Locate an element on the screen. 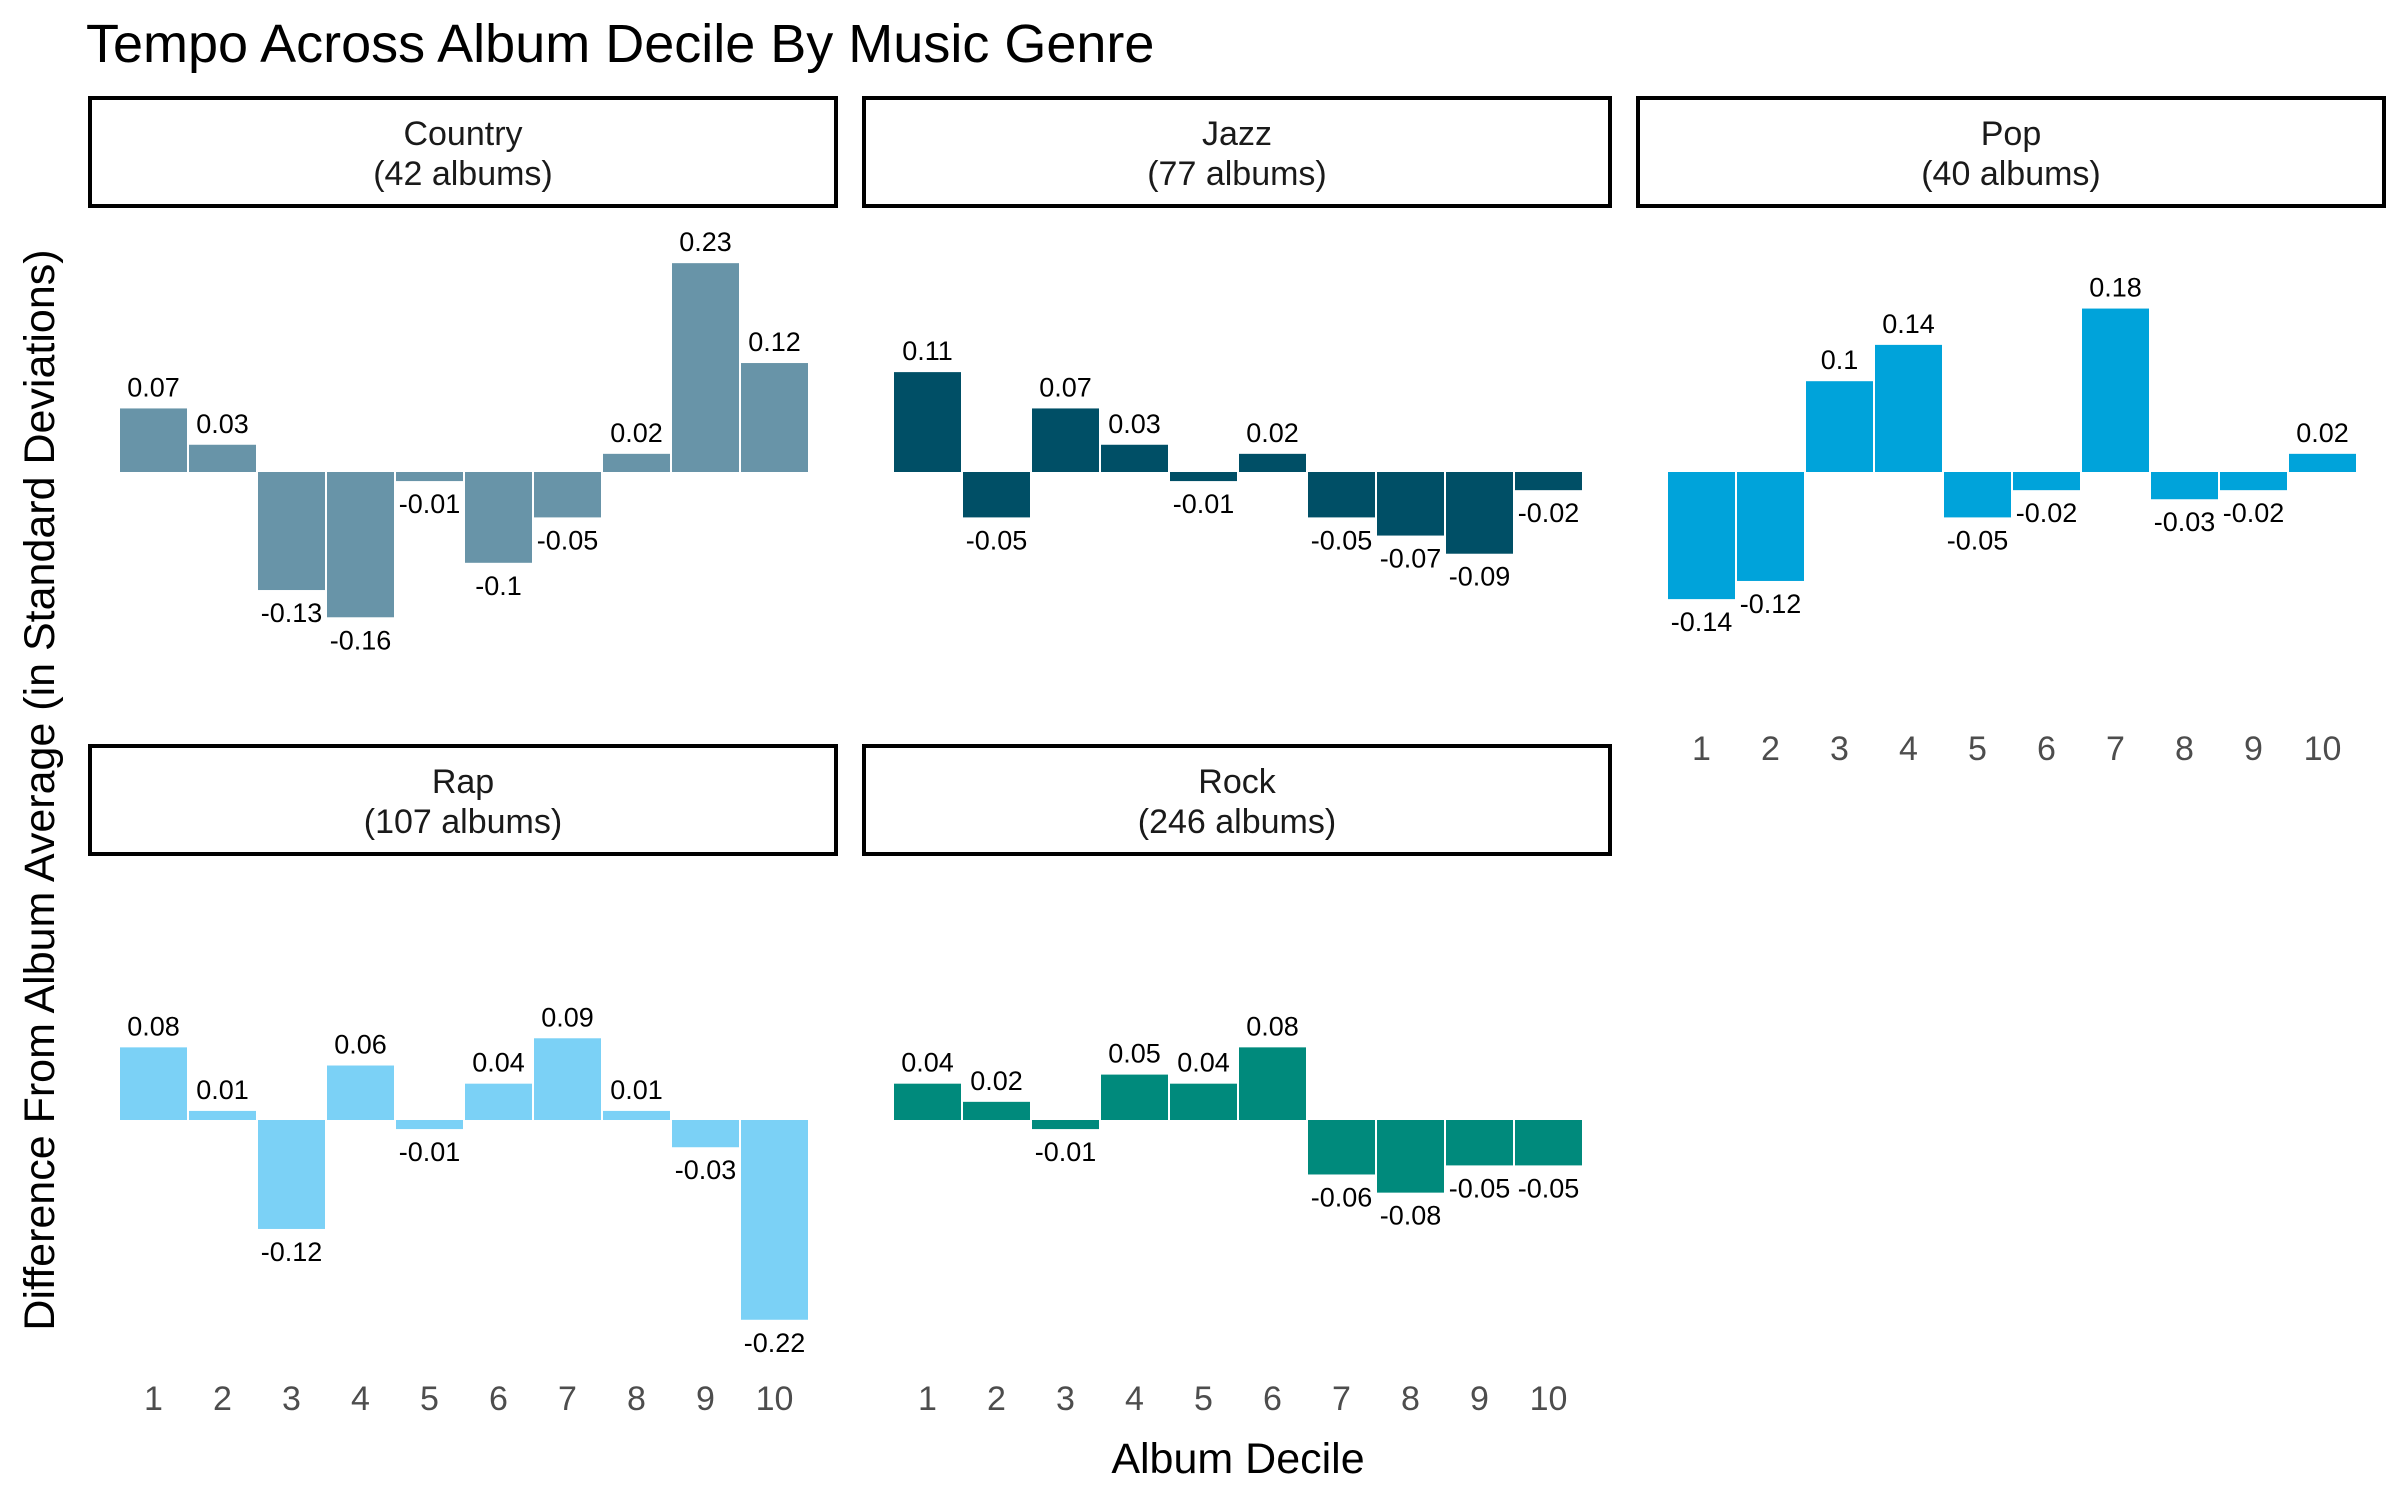 Image resolution: width=2400 pixels, height=1500 pixels. bar-value-label: 0.01 is located at coordinates (636, 1090).